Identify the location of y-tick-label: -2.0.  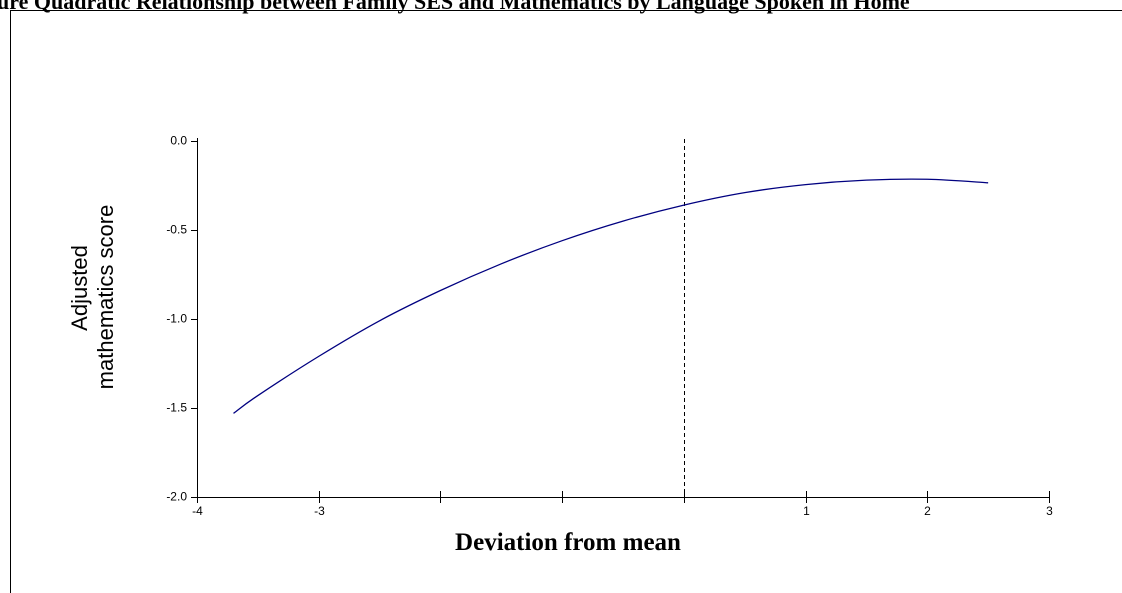
(176, 497).